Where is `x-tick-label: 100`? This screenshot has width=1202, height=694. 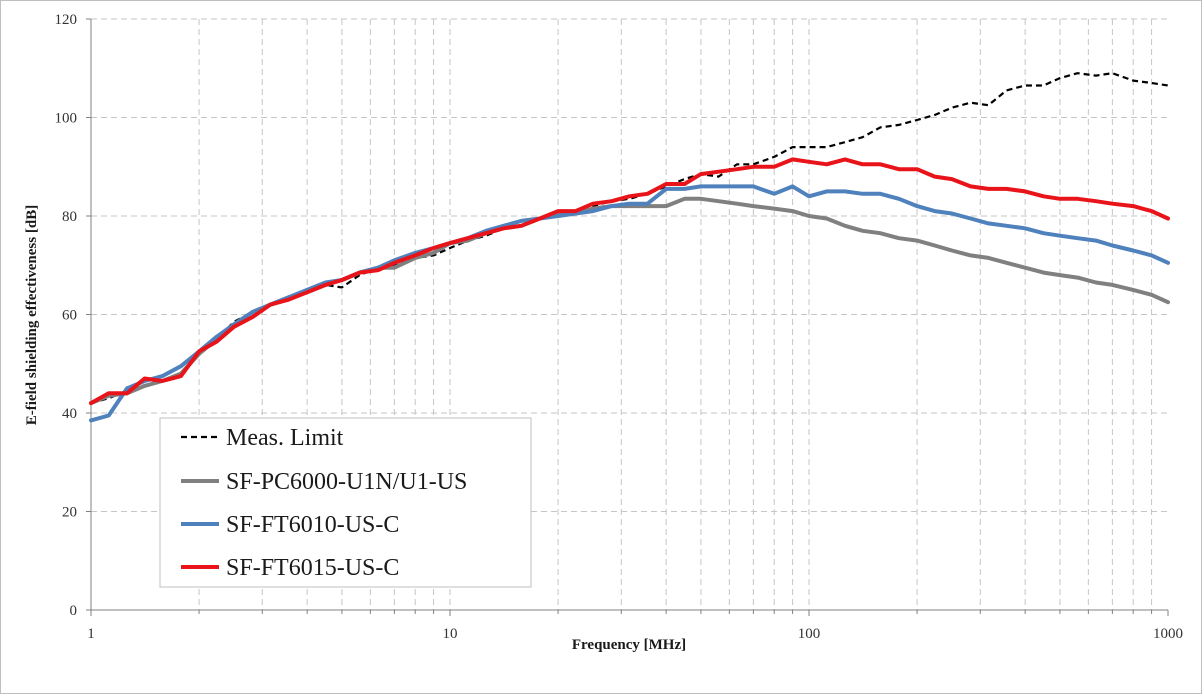
x-tick-label: 100 is located at coordinates (809, 634).